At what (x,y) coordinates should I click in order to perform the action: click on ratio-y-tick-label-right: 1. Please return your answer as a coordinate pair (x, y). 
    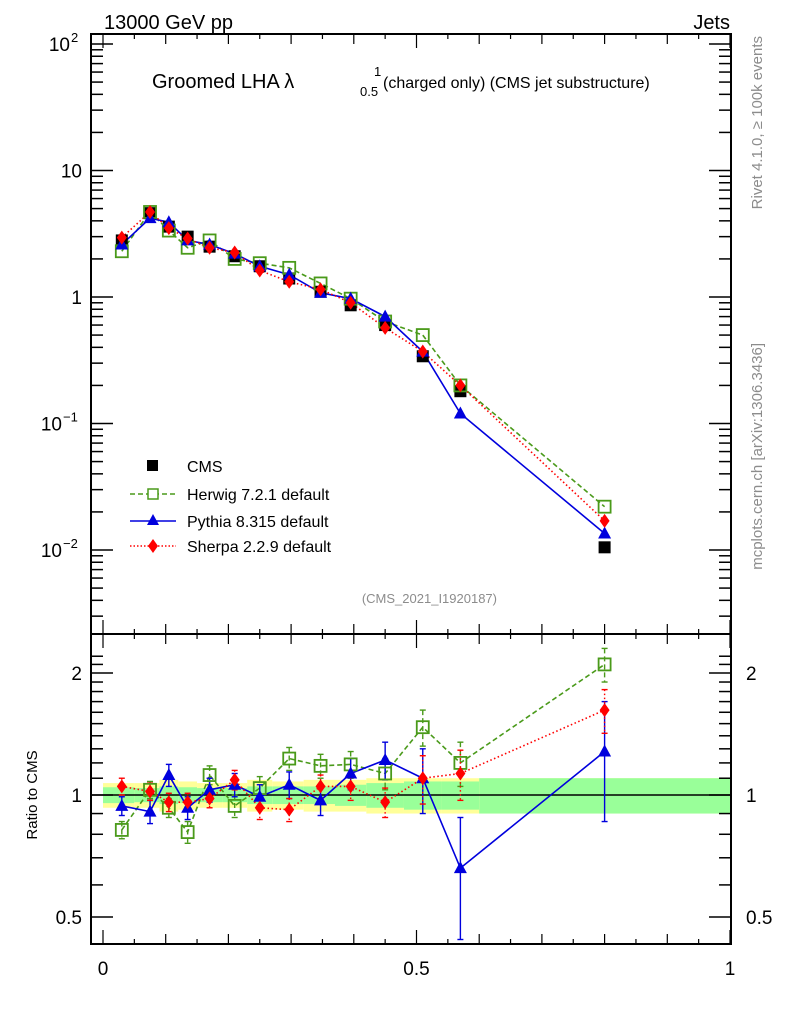
    Looking at the image, I should click on (751, 796).